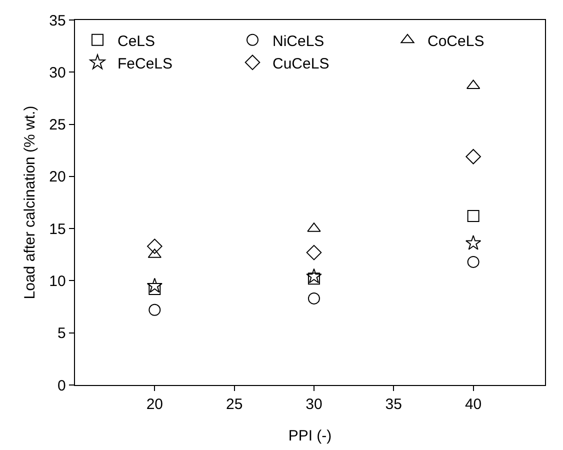 Image resolution: width=563 pixels, height=450 pixels. Describe the element at coordinates (393, 405) in the screenshot. I see `x-tick-label: 35` at that location.